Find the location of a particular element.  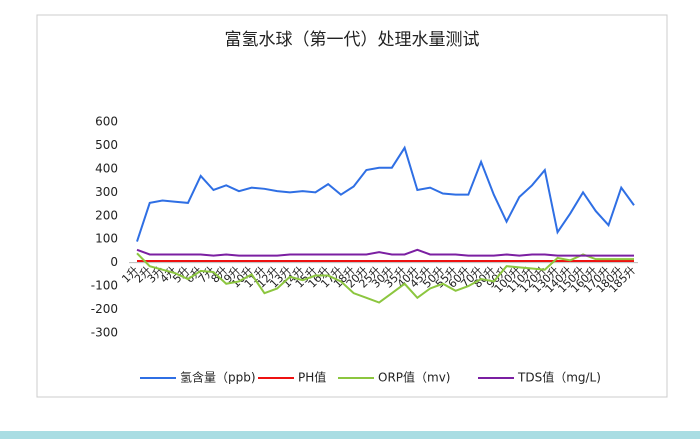

legend-label: 氢含量（ppb) is located at coordinates (218, 377).